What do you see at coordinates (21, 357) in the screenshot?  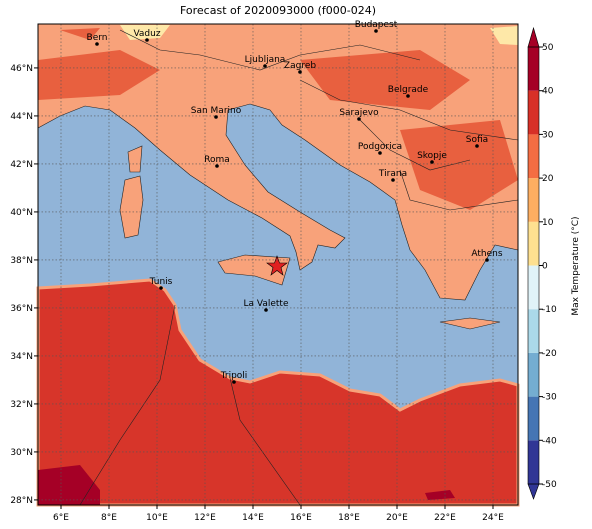 I see `y-tick-label: 34°N` at bounding box center [21, 357].